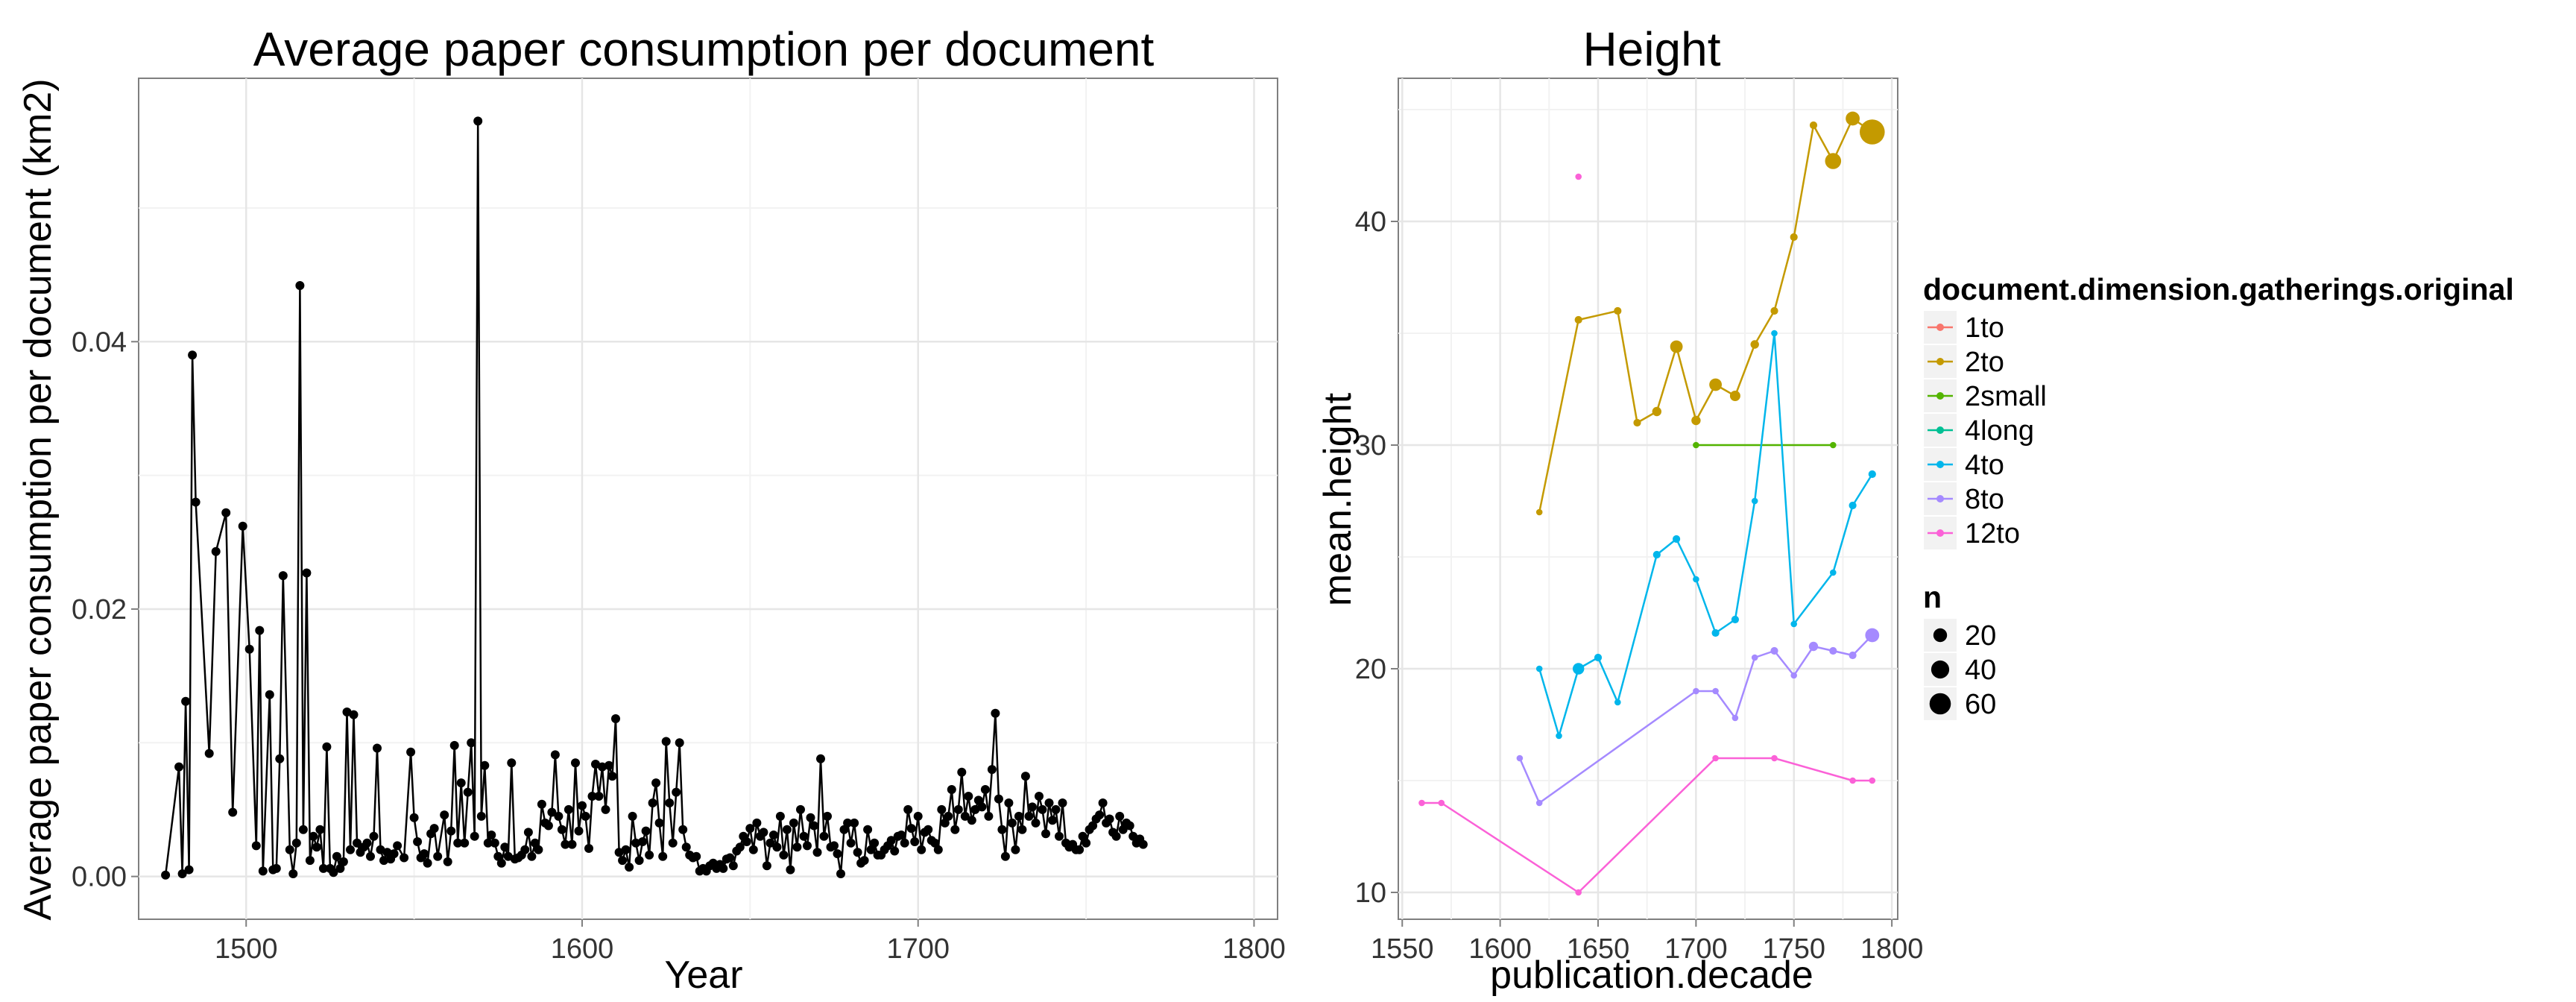  I want to click on size-legend-label: 40, so click(1981, 670).